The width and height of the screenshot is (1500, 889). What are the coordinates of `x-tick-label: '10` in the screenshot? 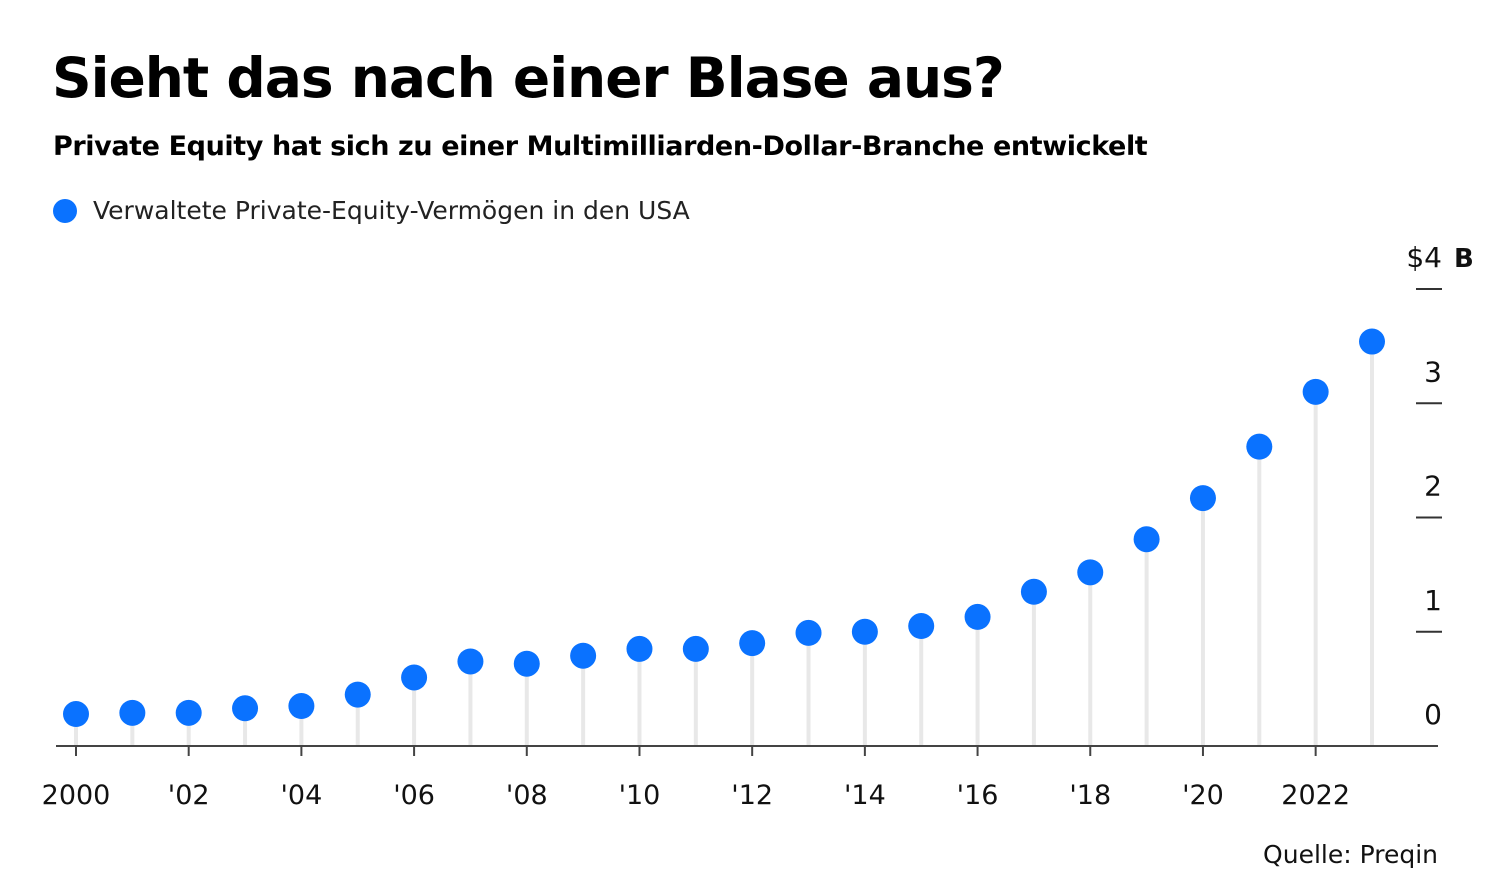 It's located at (640, 795).